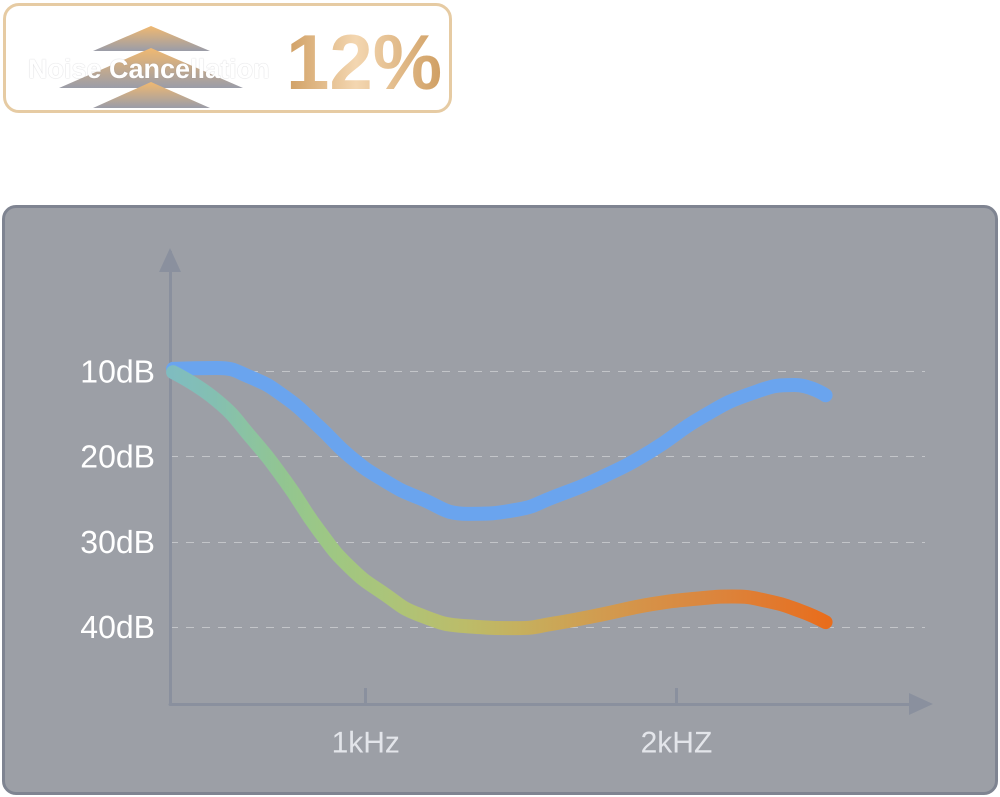 The width and height of the screenshot is (1000, 797). What do you see at coordinates (364, 62) in the screenshot?
I see `text: 12%` at bounding box center [364, 62].